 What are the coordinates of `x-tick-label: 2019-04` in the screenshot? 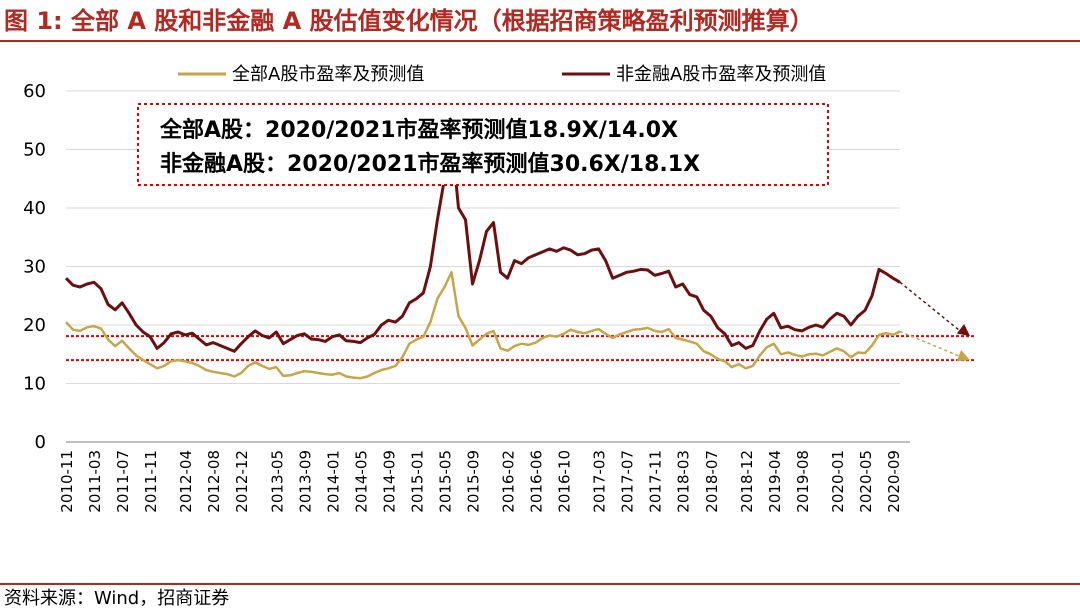 It's located at (775, 481).